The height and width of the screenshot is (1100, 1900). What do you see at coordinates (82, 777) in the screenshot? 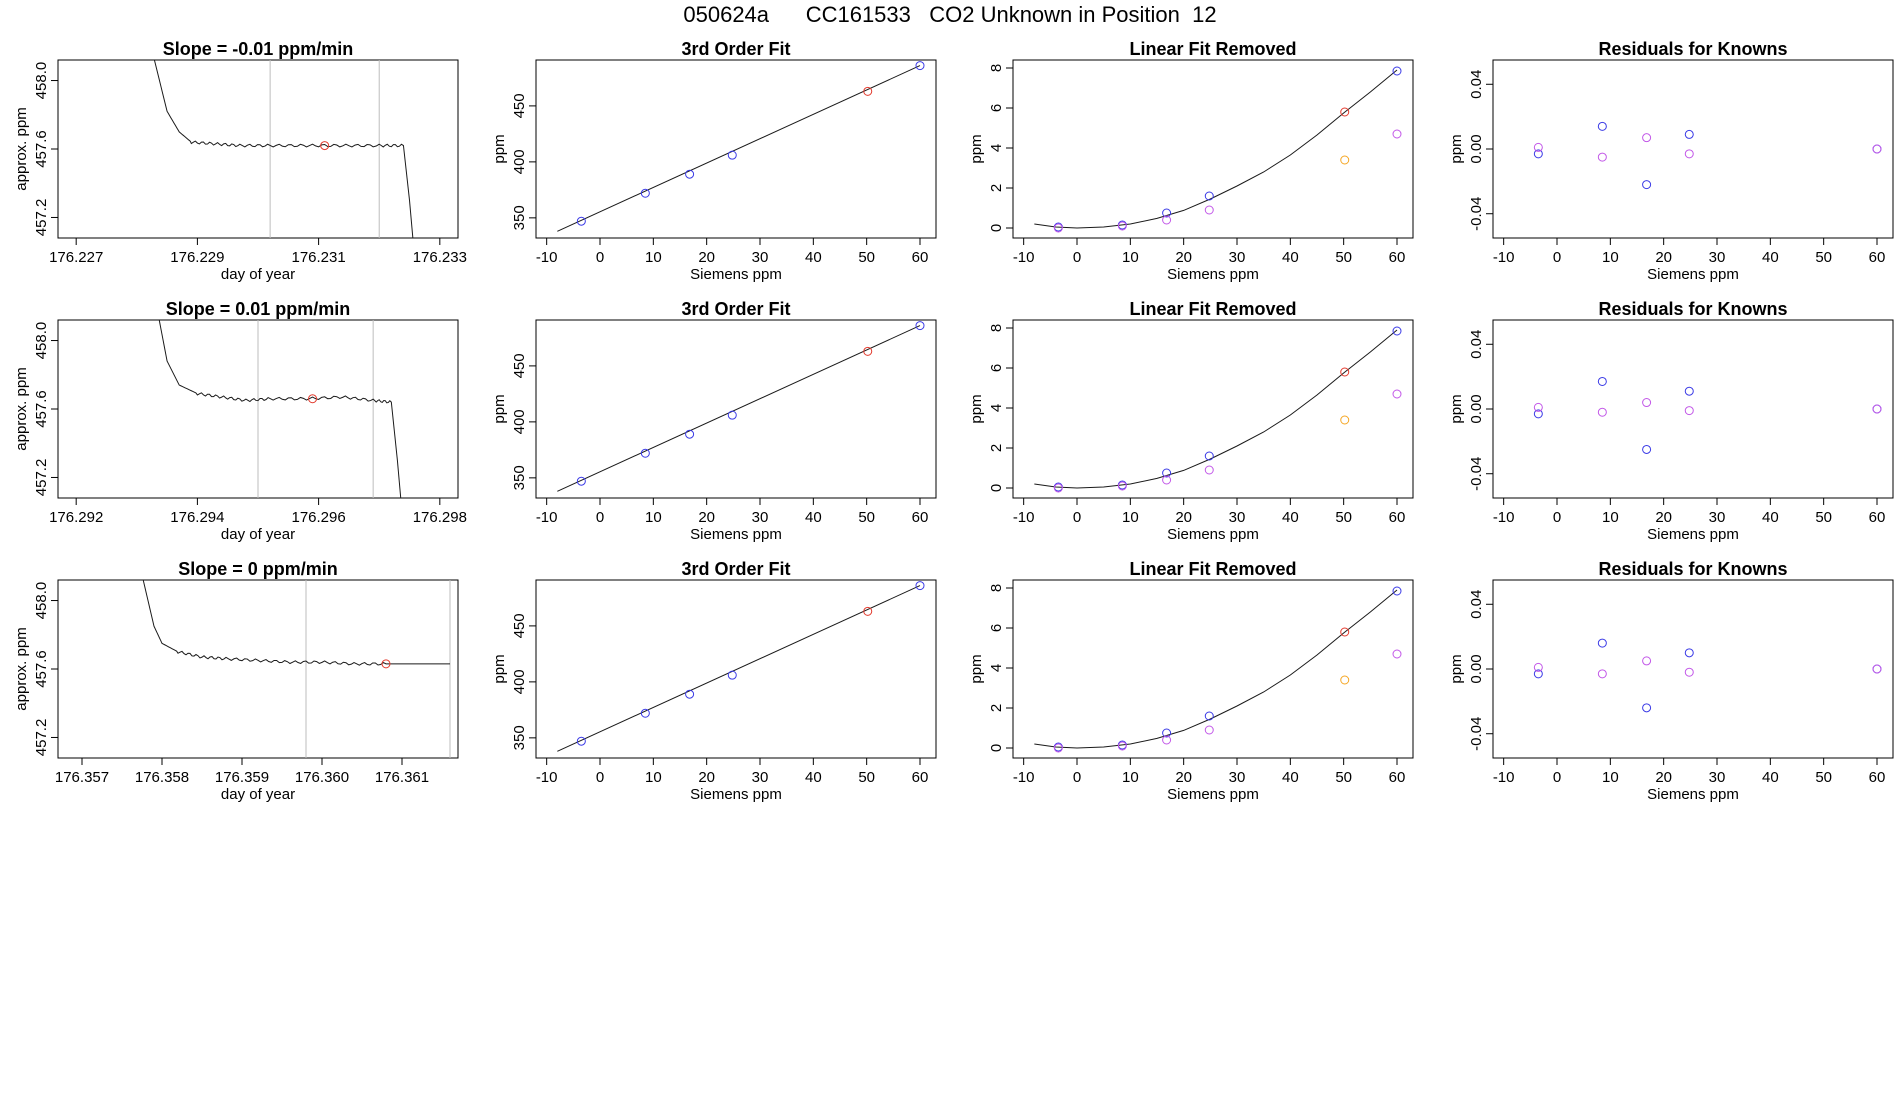
I see `x-tick-label: 176.357` at bounding box center [82, 777].